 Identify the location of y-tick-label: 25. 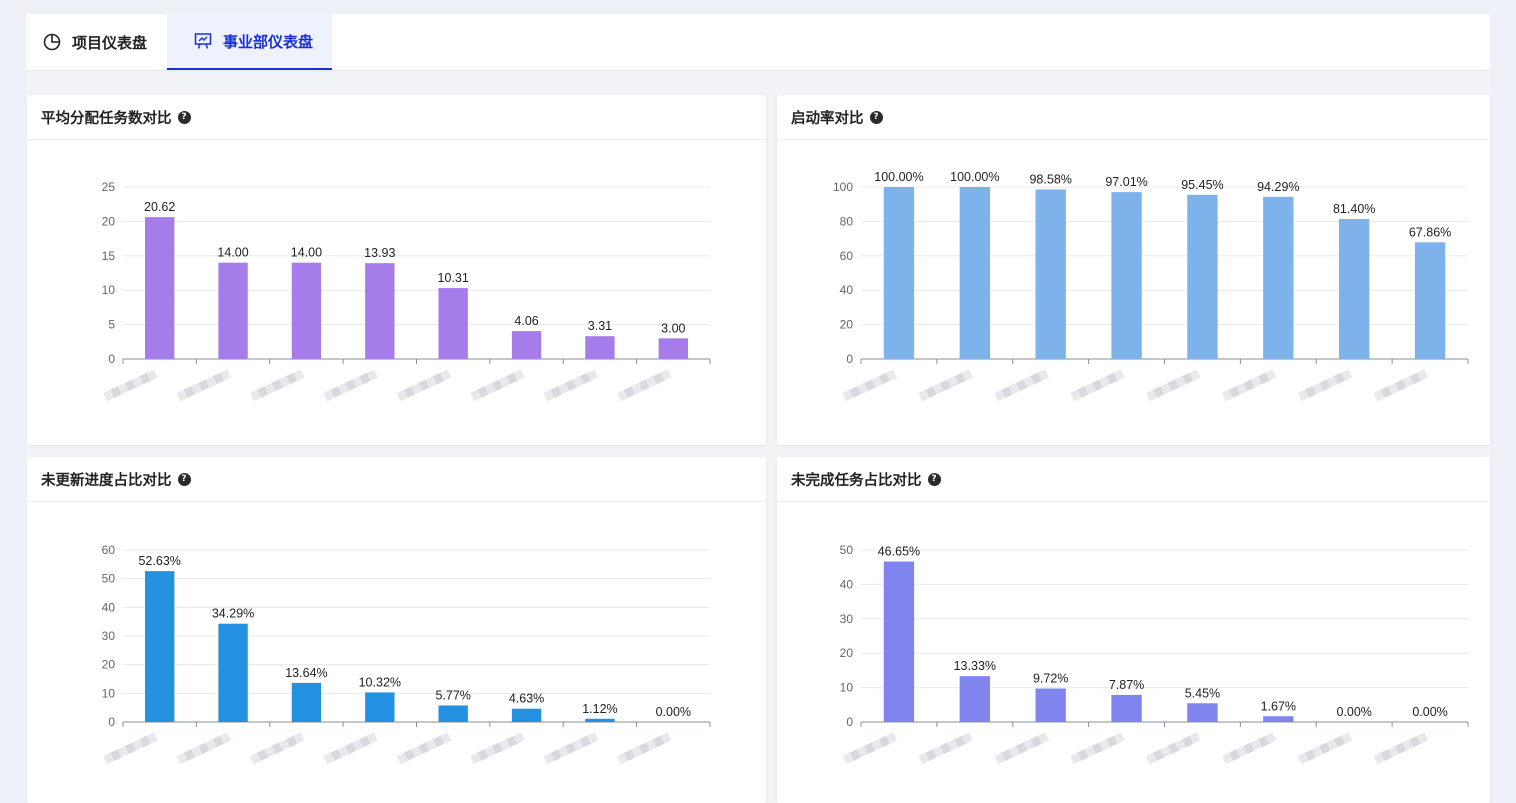
(109, 187).